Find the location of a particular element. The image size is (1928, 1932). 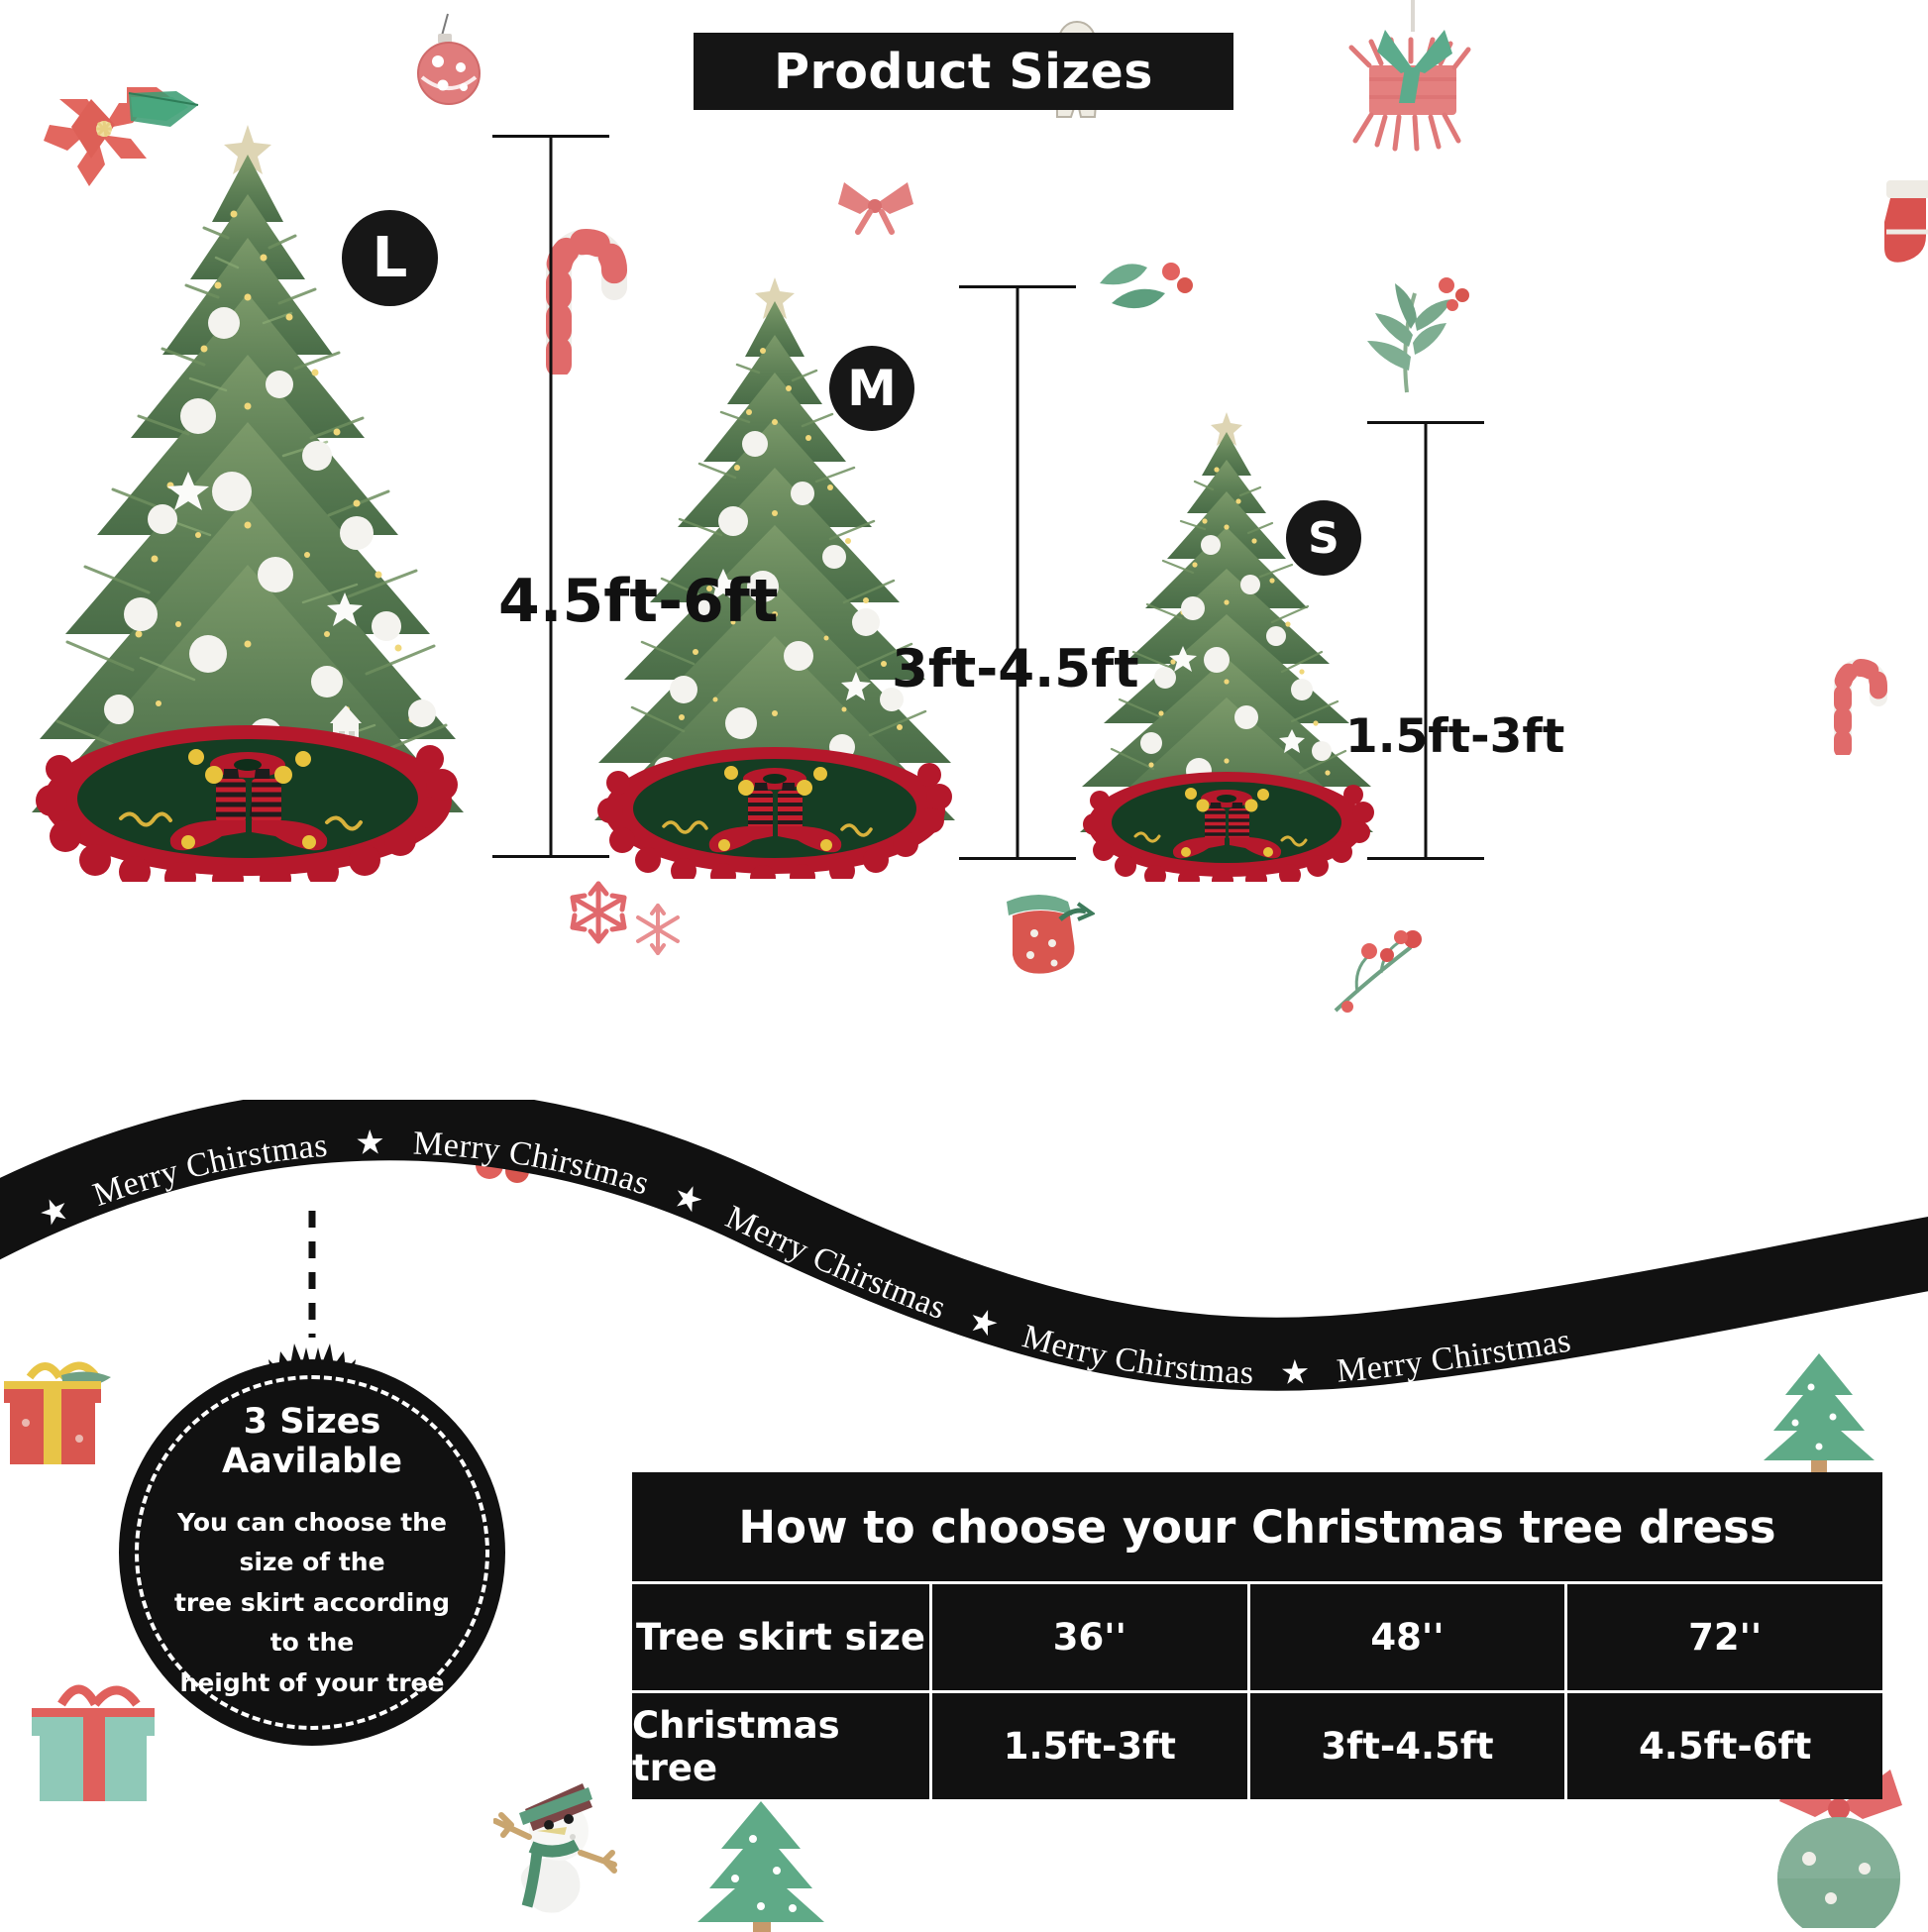

size-chart-title: How to choose your Christmas tree dress is located at coordinates (1257, 1527).